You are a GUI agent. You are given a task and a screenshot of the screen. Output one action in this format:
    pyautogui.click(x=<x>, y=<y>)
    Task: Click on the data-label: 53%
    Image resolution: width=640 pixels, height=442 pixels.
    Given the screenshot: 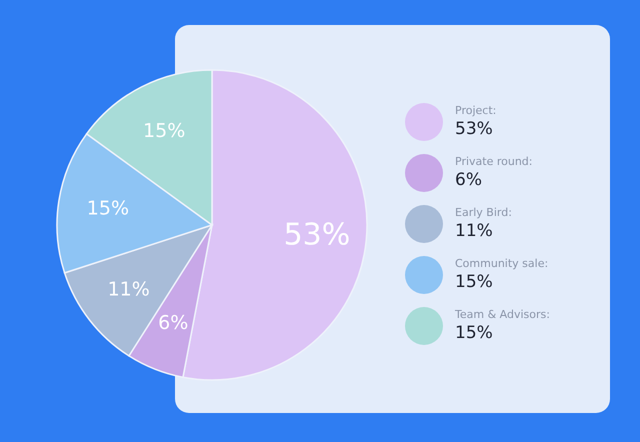 What is the action you would take?
    pyautogui.click(x=317, y=234)
    